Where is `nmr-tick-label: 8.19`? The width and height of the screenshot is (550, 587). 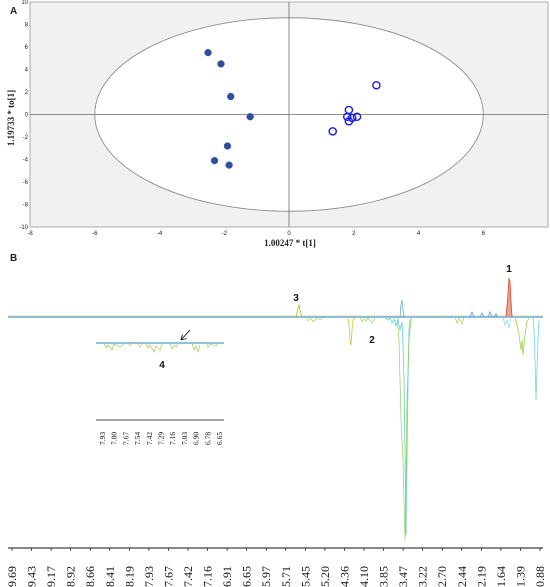 nmr-tick-label: 8.19 is located at coordinates (129, 576).